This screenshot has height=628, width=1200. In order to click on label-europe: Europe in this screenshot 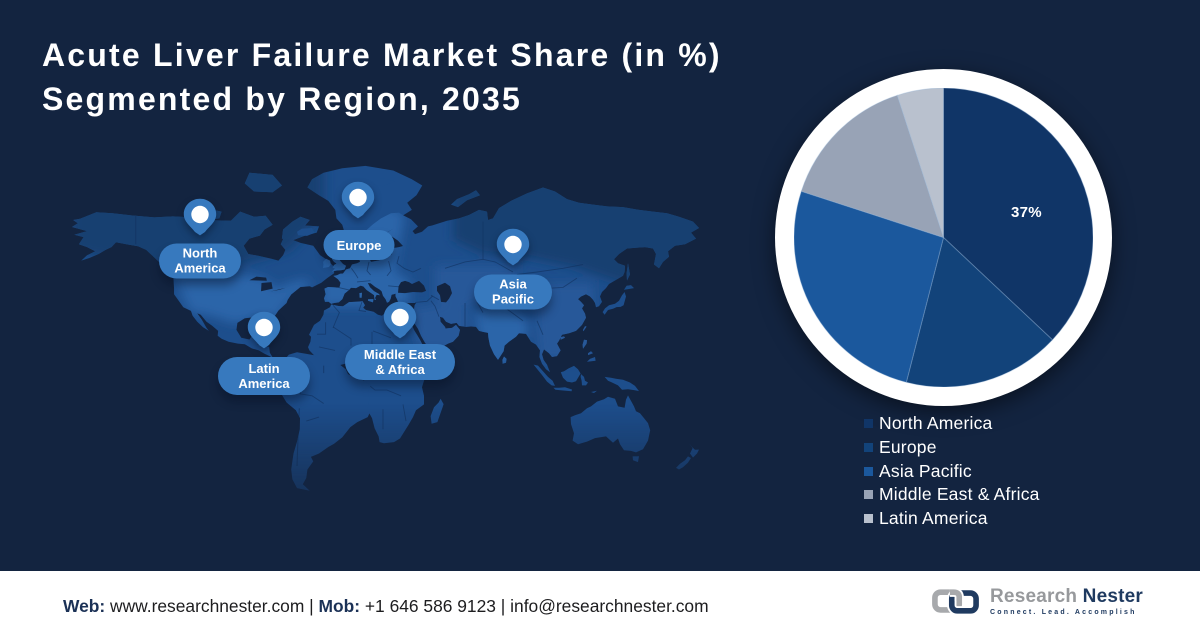, I will do `click(359, 245)`.